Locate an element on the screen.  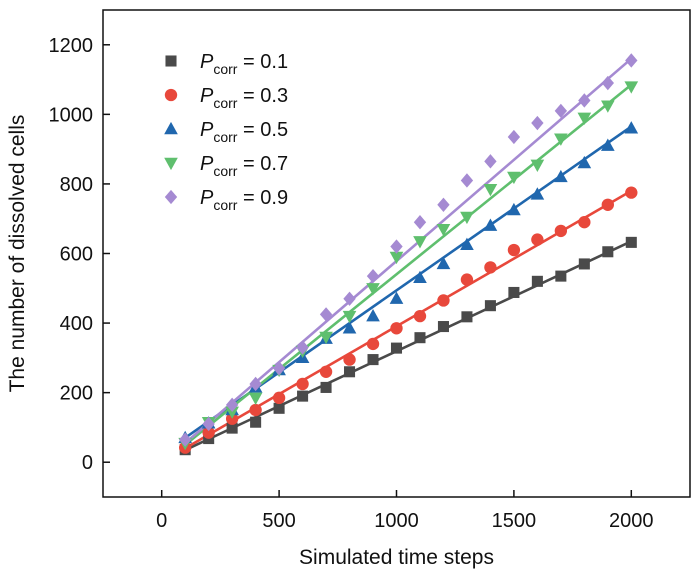
x-tick-label: 2000 is located at coordinates (631, 521).